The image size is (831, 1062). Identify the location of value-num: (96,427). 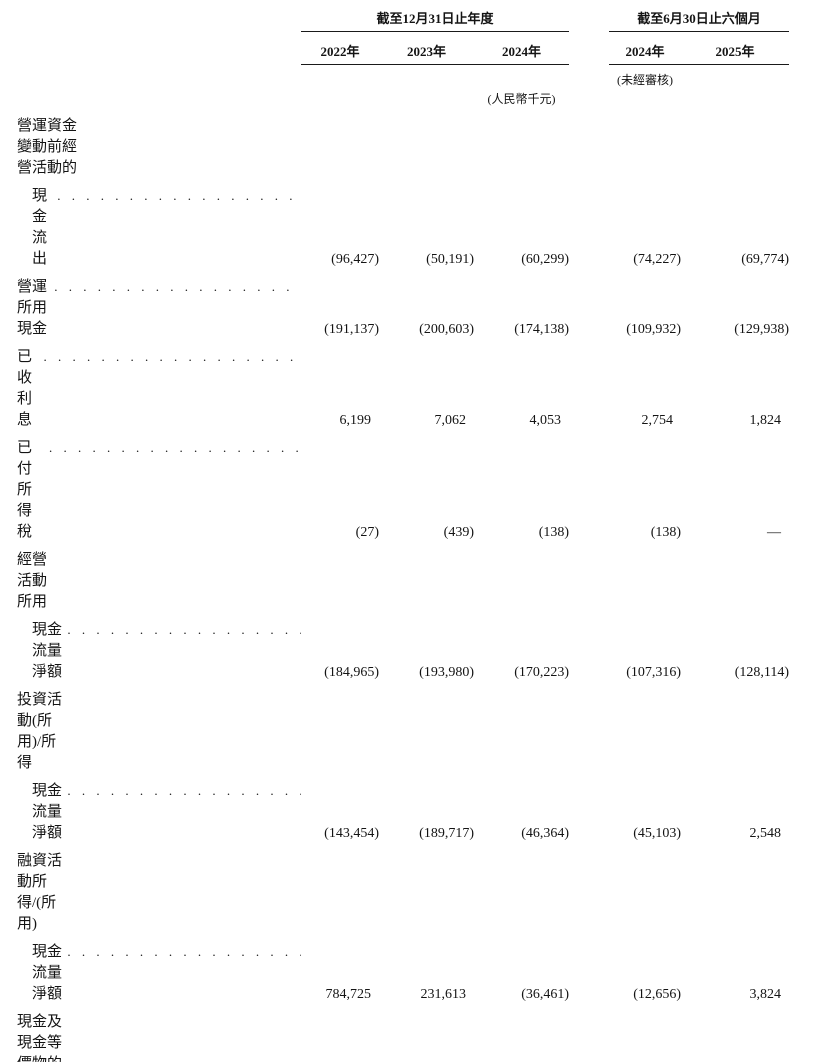
(355, 259).